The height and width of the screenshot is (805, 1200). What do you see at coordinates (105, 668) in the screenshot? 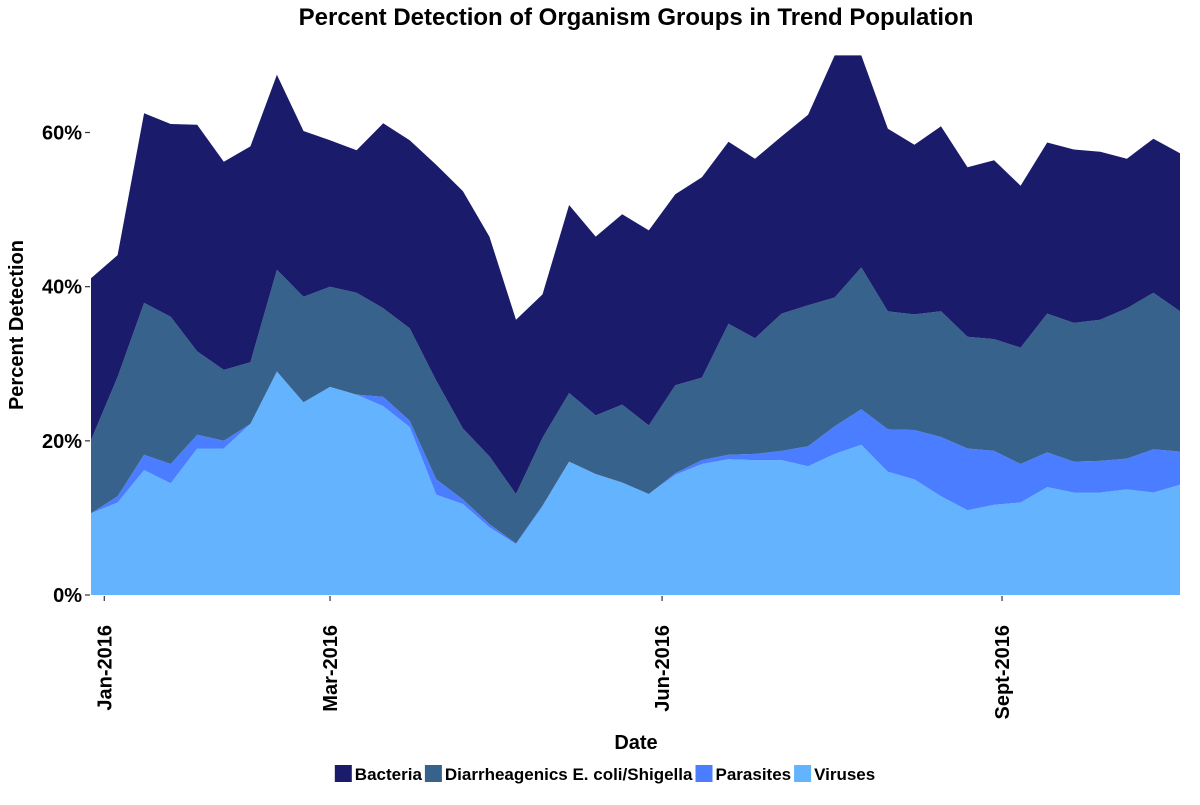
I see `x-tick-label: Jan-2016` at bounding box center [105, 668].